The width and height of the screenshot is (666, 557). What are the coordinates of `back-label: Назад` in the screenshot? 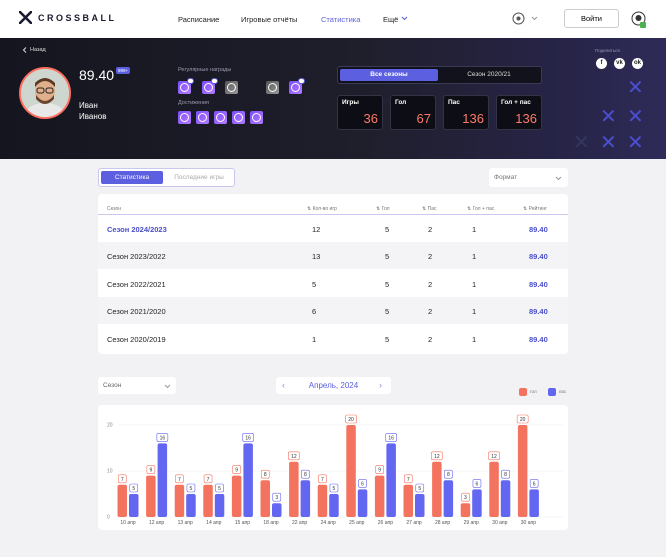 It's located at (38, 50).